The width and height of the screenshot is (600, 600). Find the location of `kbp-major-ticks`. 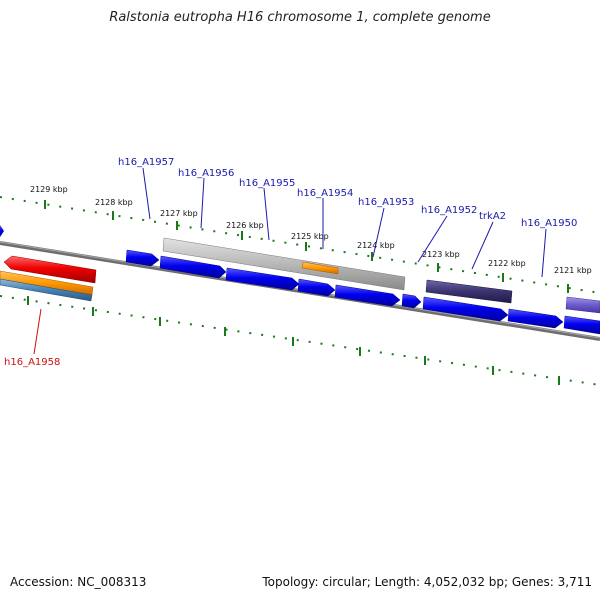

kbp-major-ticks is located at coordinates (306, 246).